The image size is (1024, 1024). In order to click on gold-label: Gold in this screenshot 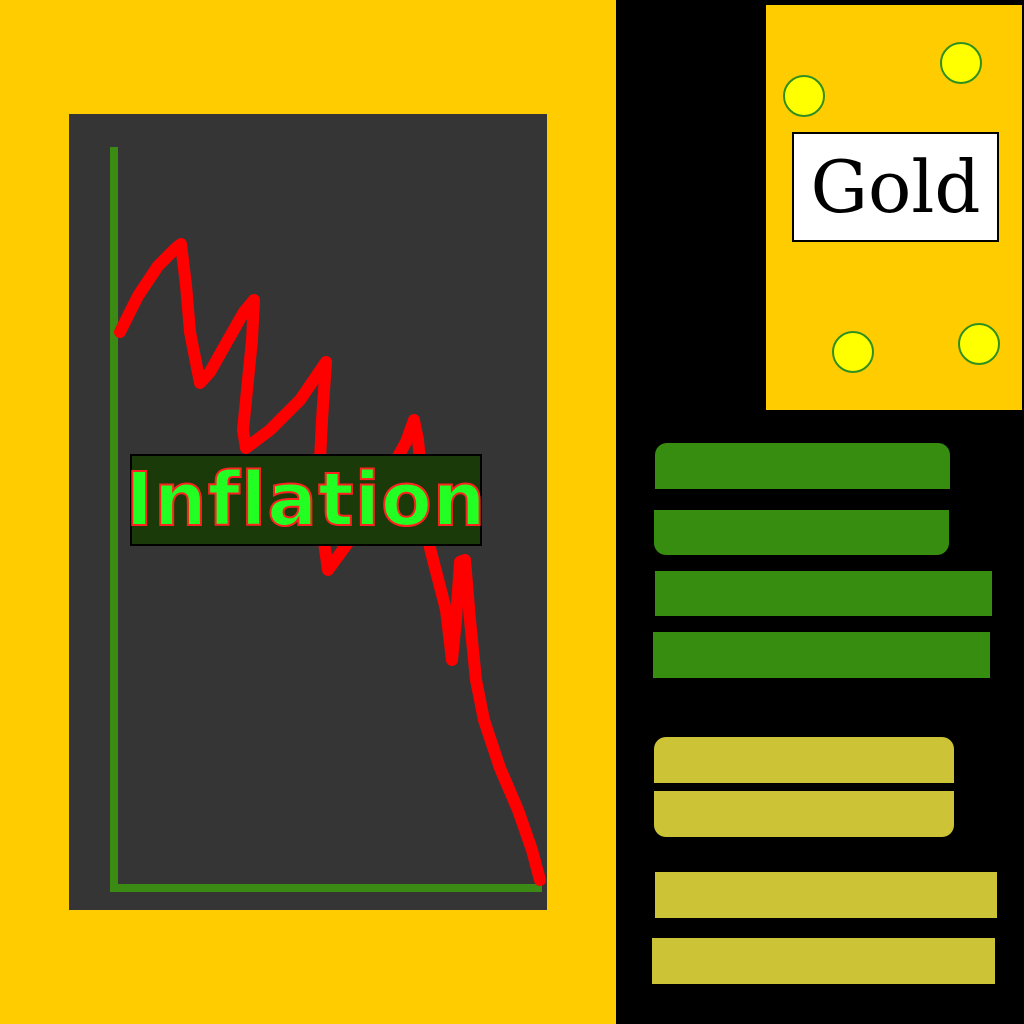, I will do `click(895, 187)`.